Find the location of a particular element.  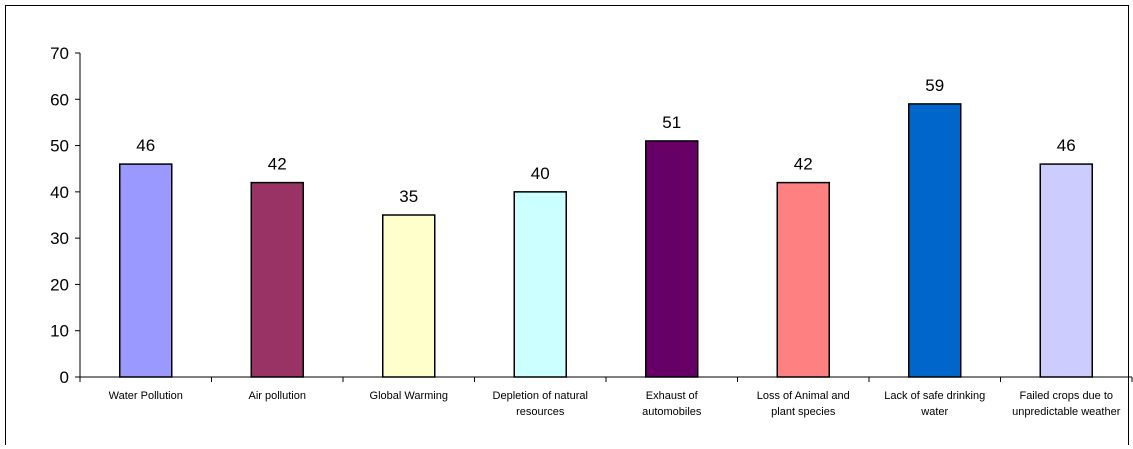

y-tick-label: 60 is located at coordinates (59, 99).